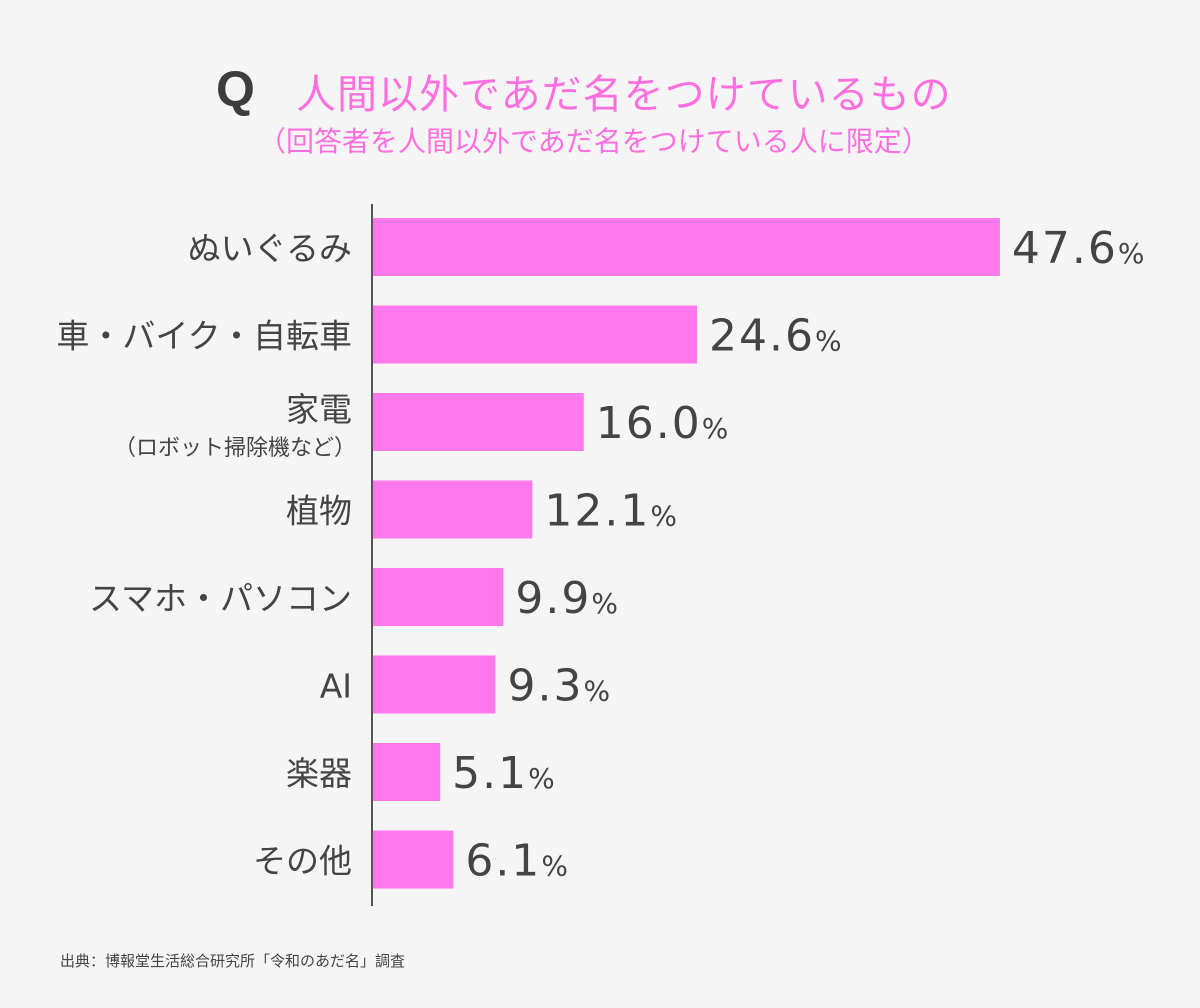 This screenshot has width=1200, height=1008. I want to click on category-label: ぬいぐるみ, so click(270, 248).